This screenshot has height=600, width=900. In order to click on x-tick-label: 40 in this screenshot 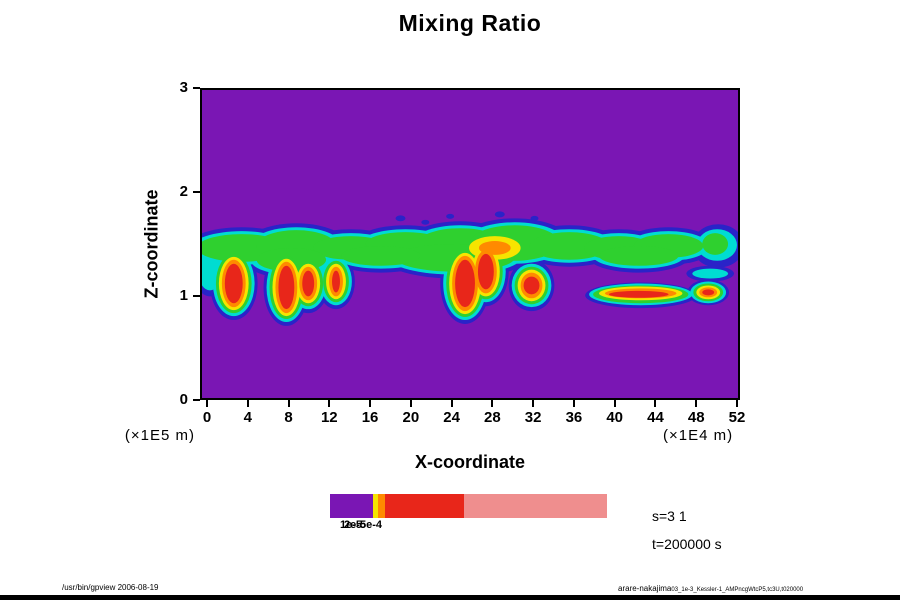, I will do `click(615, 417)`.